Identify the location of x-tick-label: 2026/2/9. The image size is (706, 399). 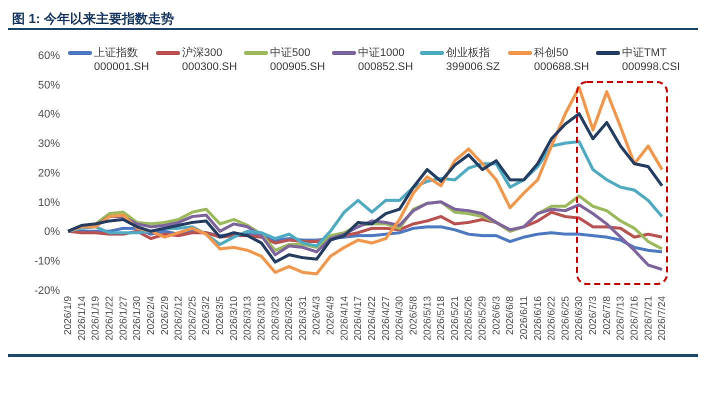
(165, 315).